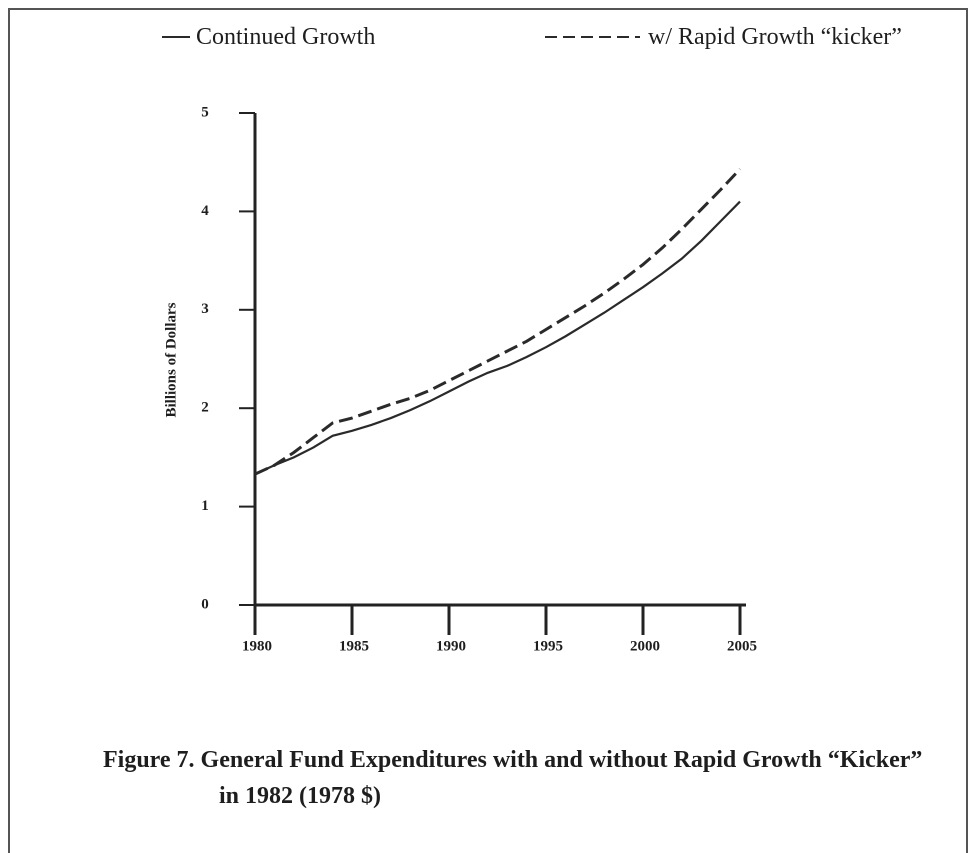 This screenshot has height=853, width=977. What do you see at coordinates (205, 112) in the screenshot?
I see `y-tick-label: 5` at bounding box center [205, 112].